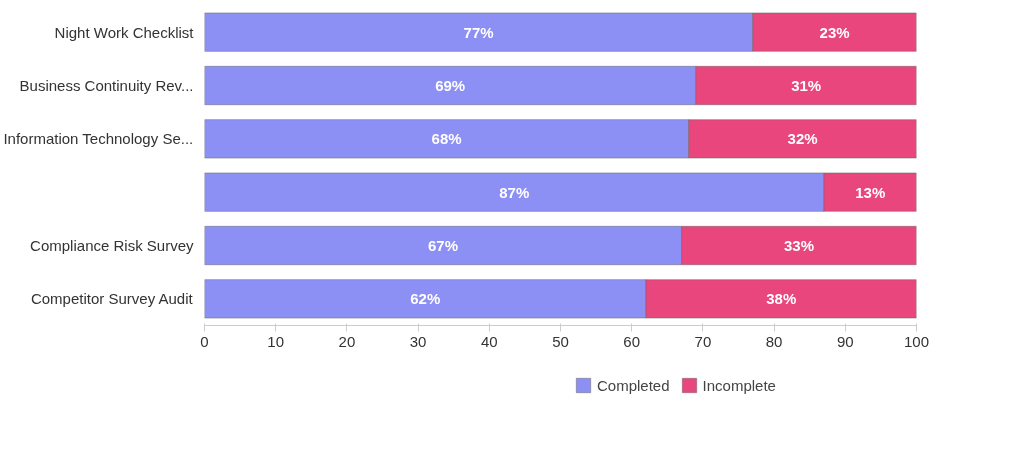 This screenshot has height=457, width=1014. What do you see at coordinates (739, 385) in the screenshot?
I see `legend-label: Incomplete` at bounding box center [739, 385].